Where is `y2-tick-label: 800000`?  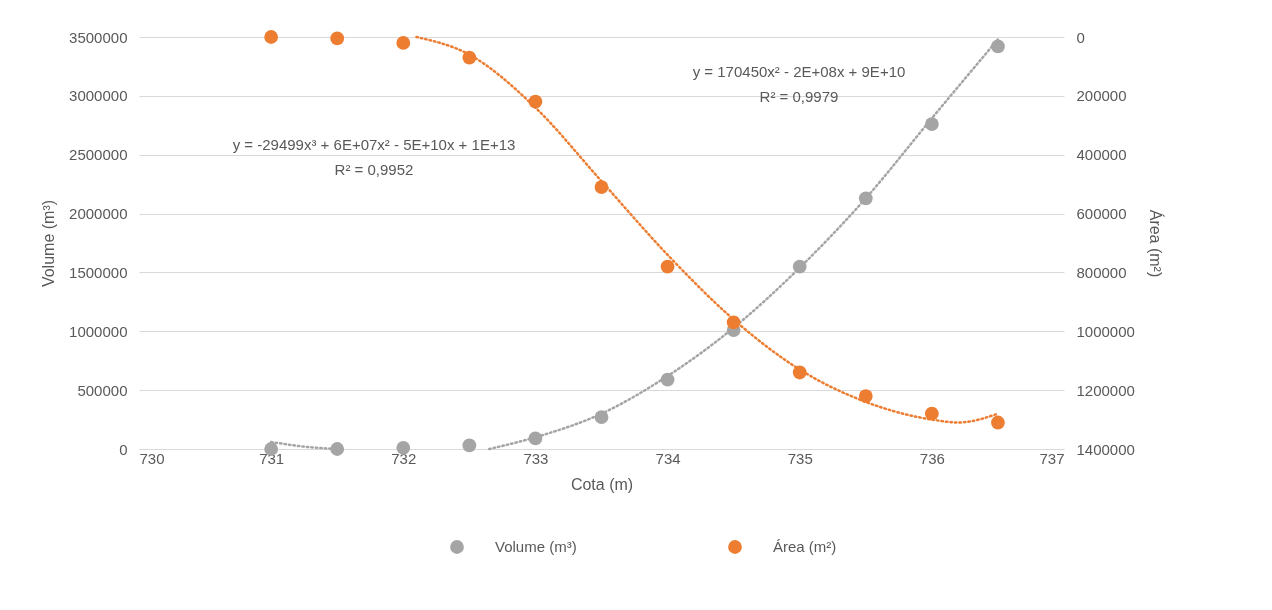 y2-tick-label: 800000 is located at coordinates (1101, 272).